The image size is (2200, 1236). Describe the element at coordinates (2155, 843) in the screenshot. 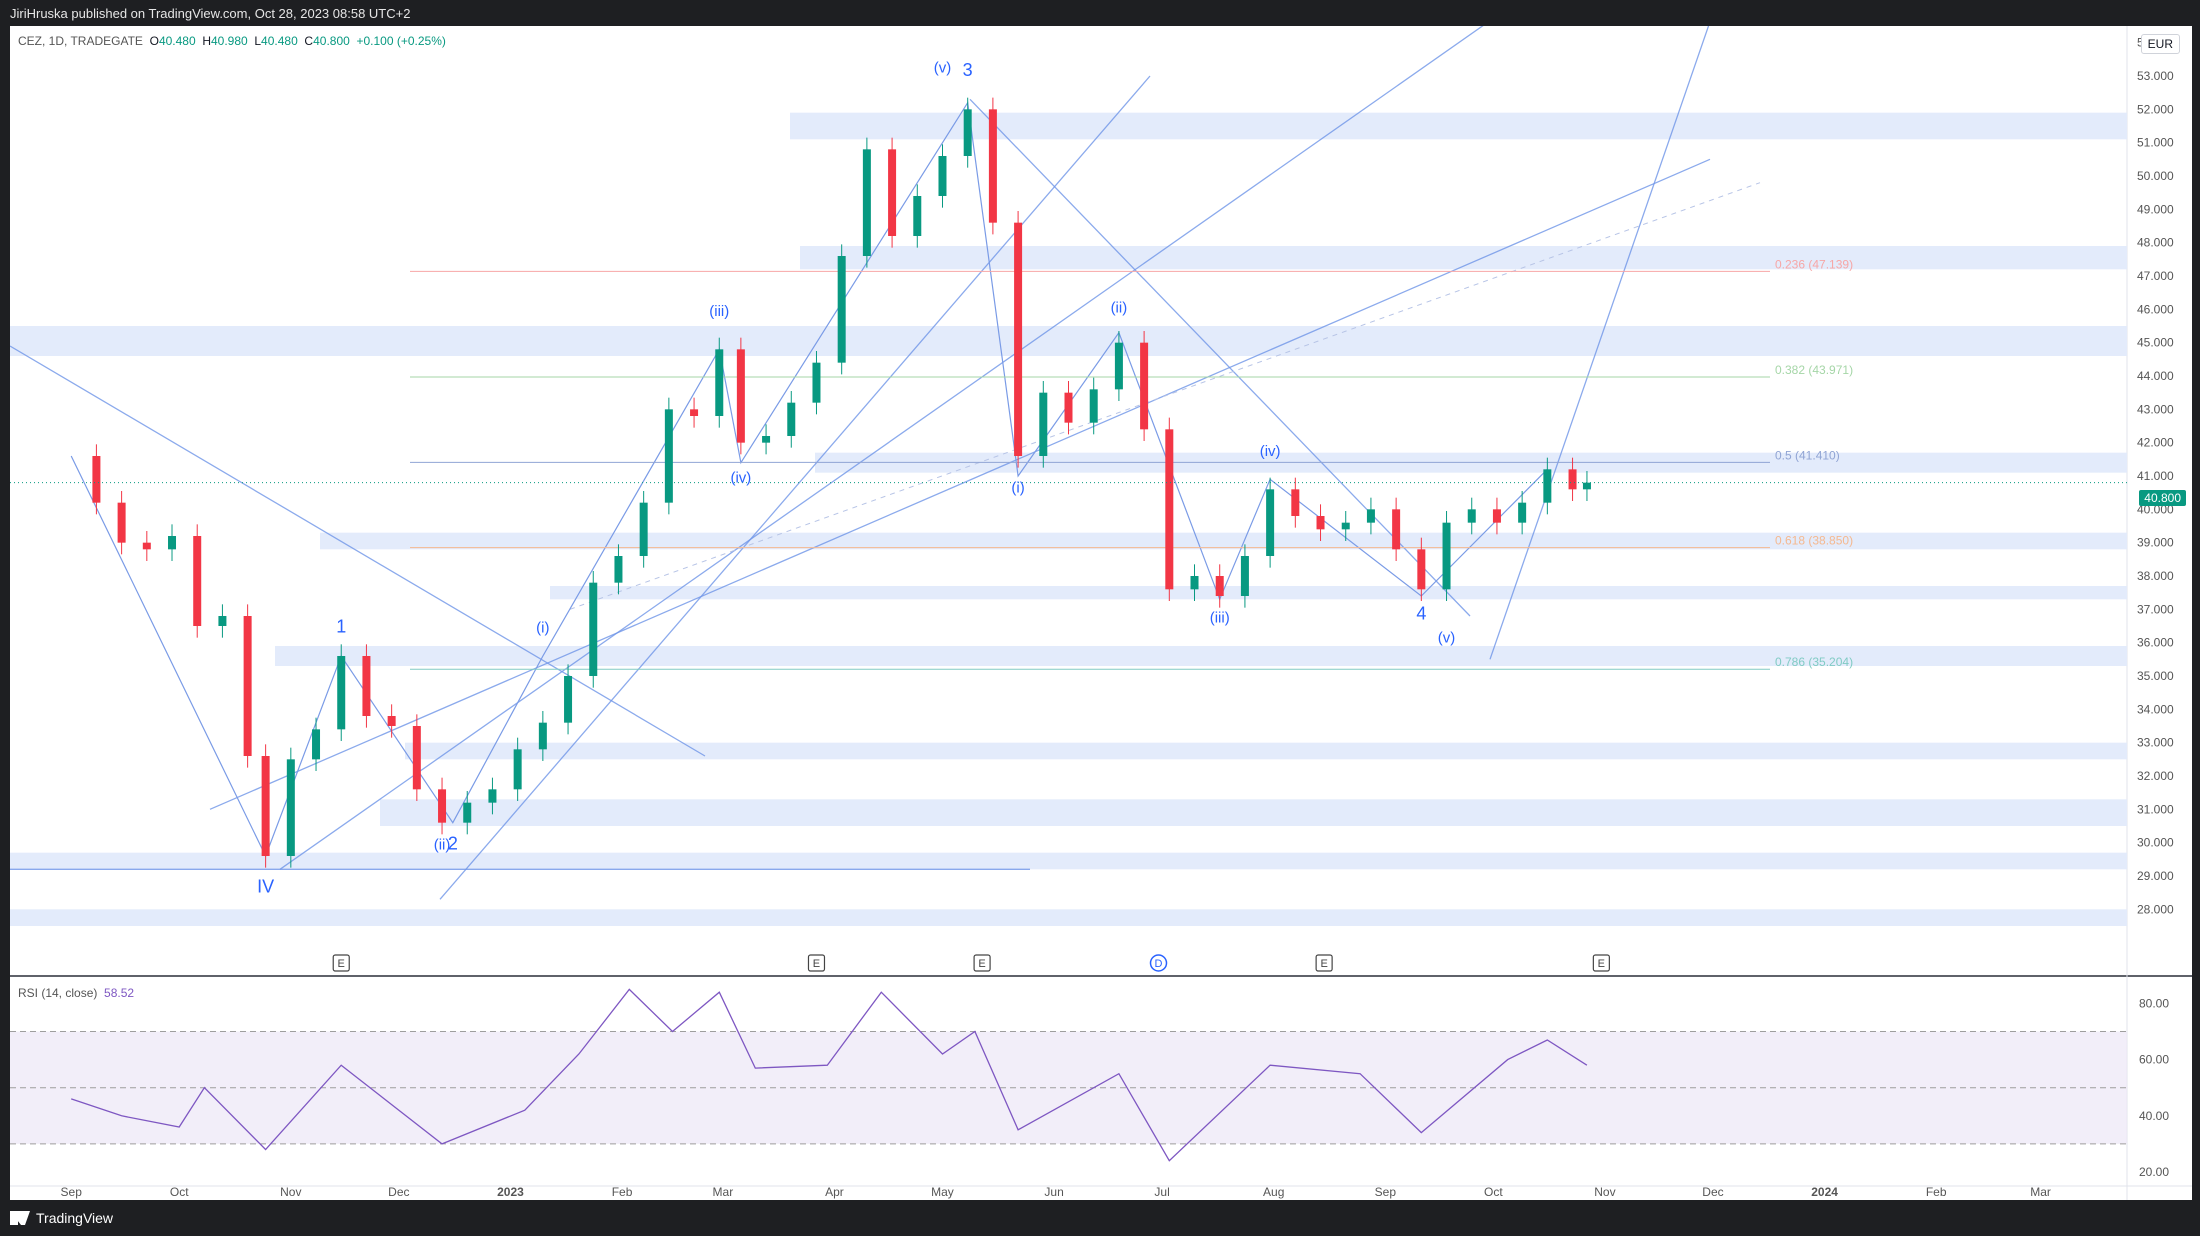

I see `price-tick-label: 30.000` at that location.